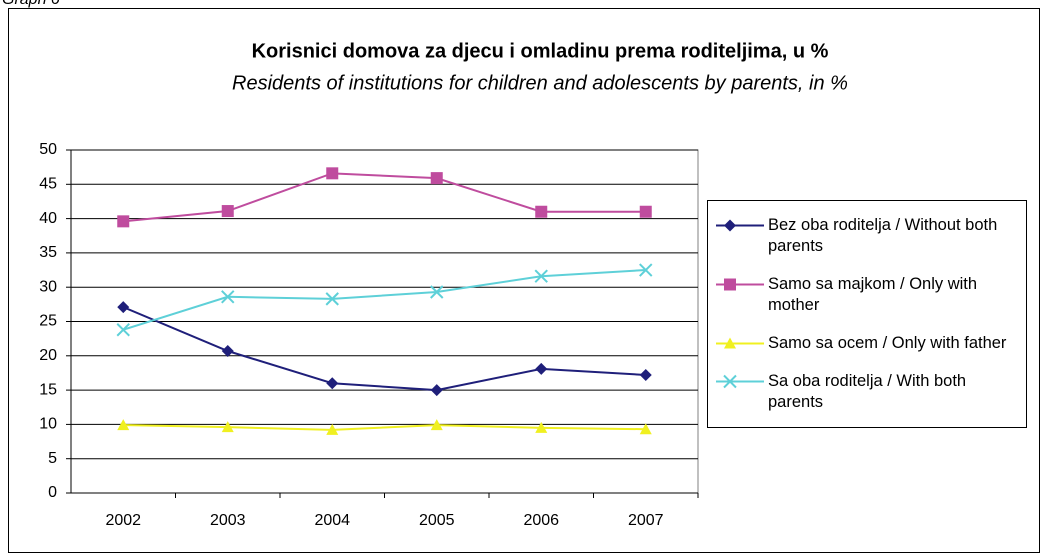 This screenshot has width=1047, height=555. What do you see at coordinates (48, 218) in the screenshot?
I see `y-tick-label: 40` at bounding box center [48, 218].